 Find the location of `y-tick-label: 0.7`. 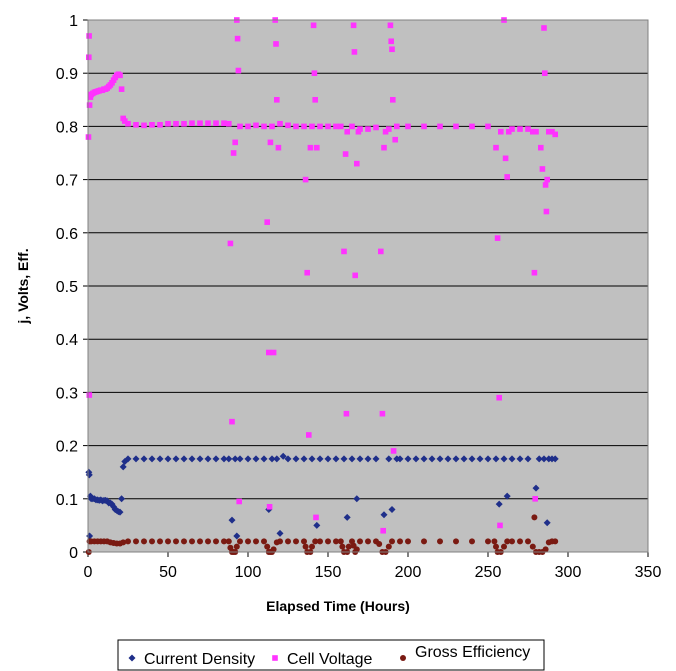

y-tick-label: 0.7 is located at coordinates (67, 181).